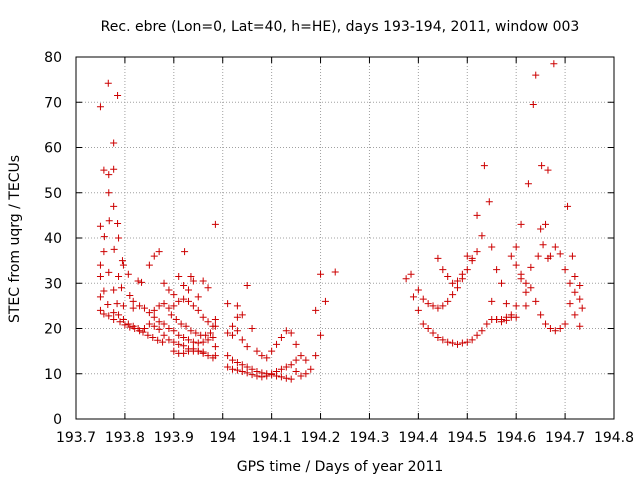 The image size is (640, 480). What do you see at coordinates (53, 194) in the screenshot?
I see `y-tick-label: 50` at bounding box center [53, 194].